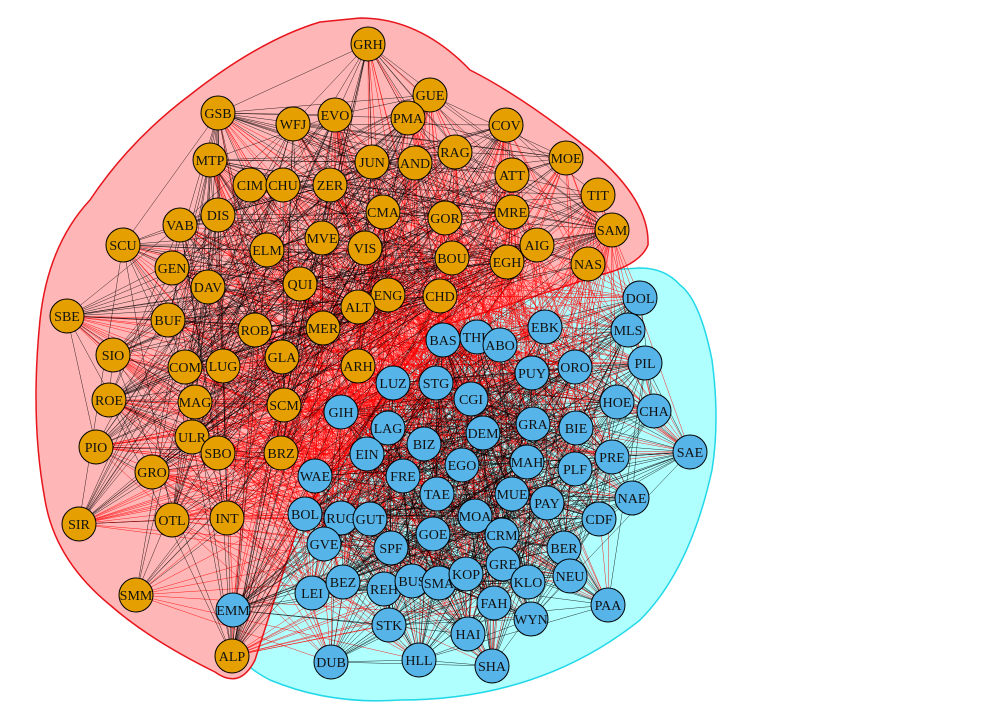 The image size is (1000, 708). I want to click on node-label: HOE, so click(617, 403).